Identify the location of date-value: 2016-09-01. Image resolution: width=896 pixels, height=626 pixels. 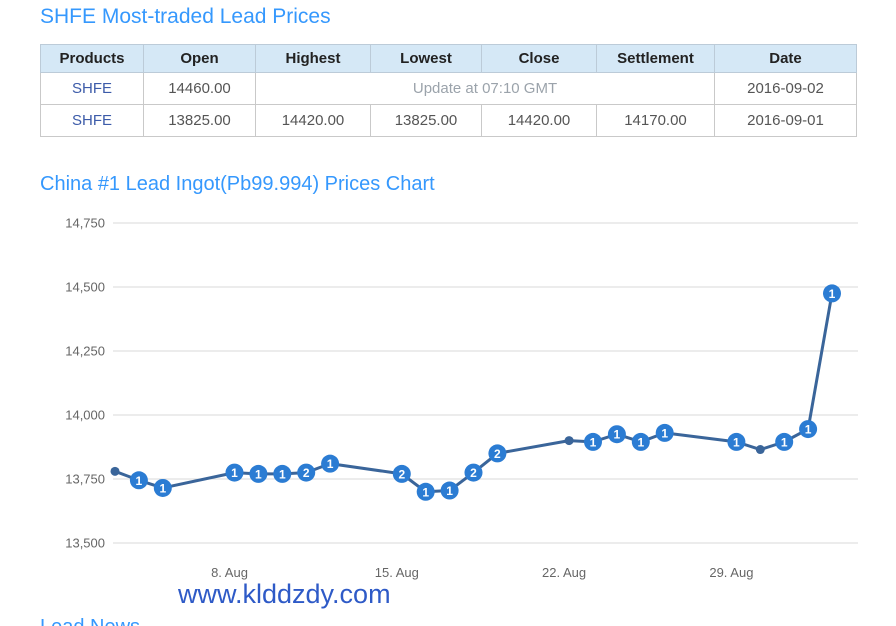
(785, 120).